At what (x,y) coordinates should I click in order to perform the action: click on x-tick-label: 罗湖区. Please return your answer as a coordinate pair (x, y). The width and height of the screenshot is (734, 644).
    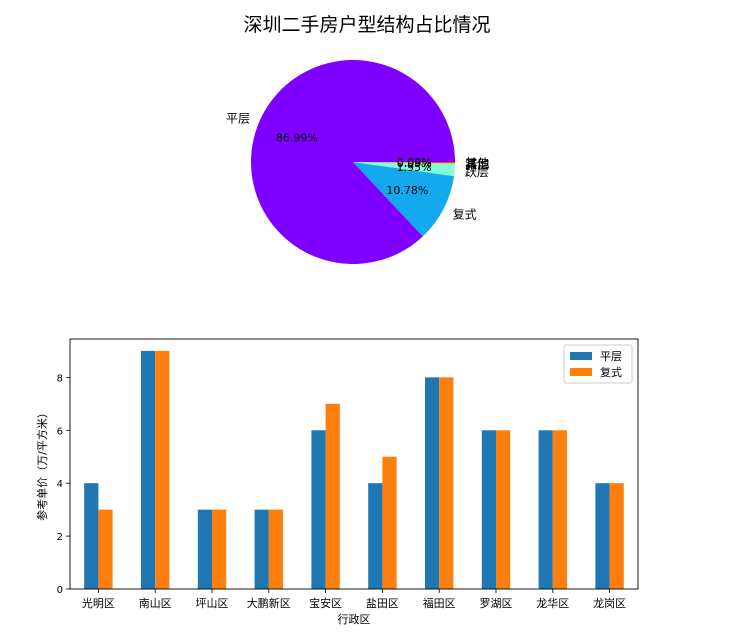
    Looking at the image, I should click on (496, 603).